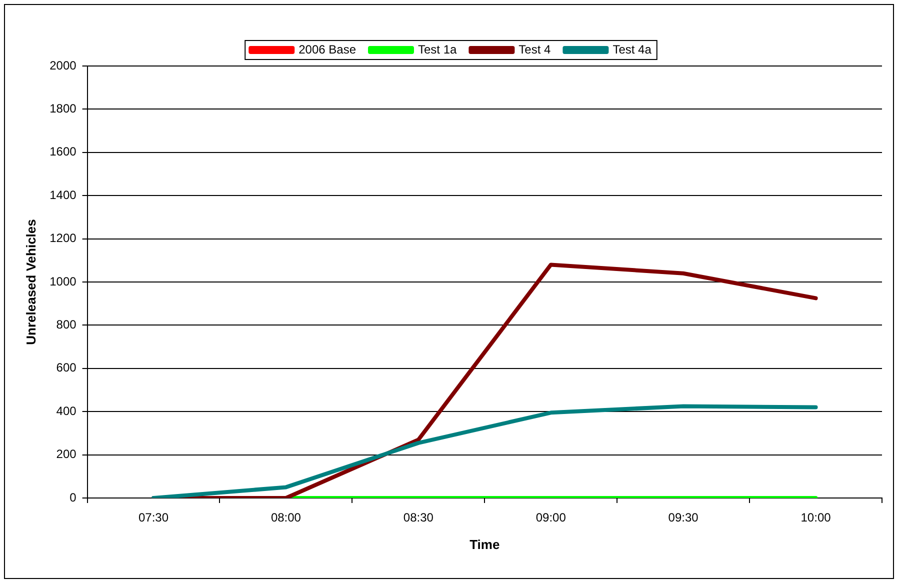 The height and width of the screenshot is (587, 902). I want to click on y-tick-label: 600, so click(66, 367).